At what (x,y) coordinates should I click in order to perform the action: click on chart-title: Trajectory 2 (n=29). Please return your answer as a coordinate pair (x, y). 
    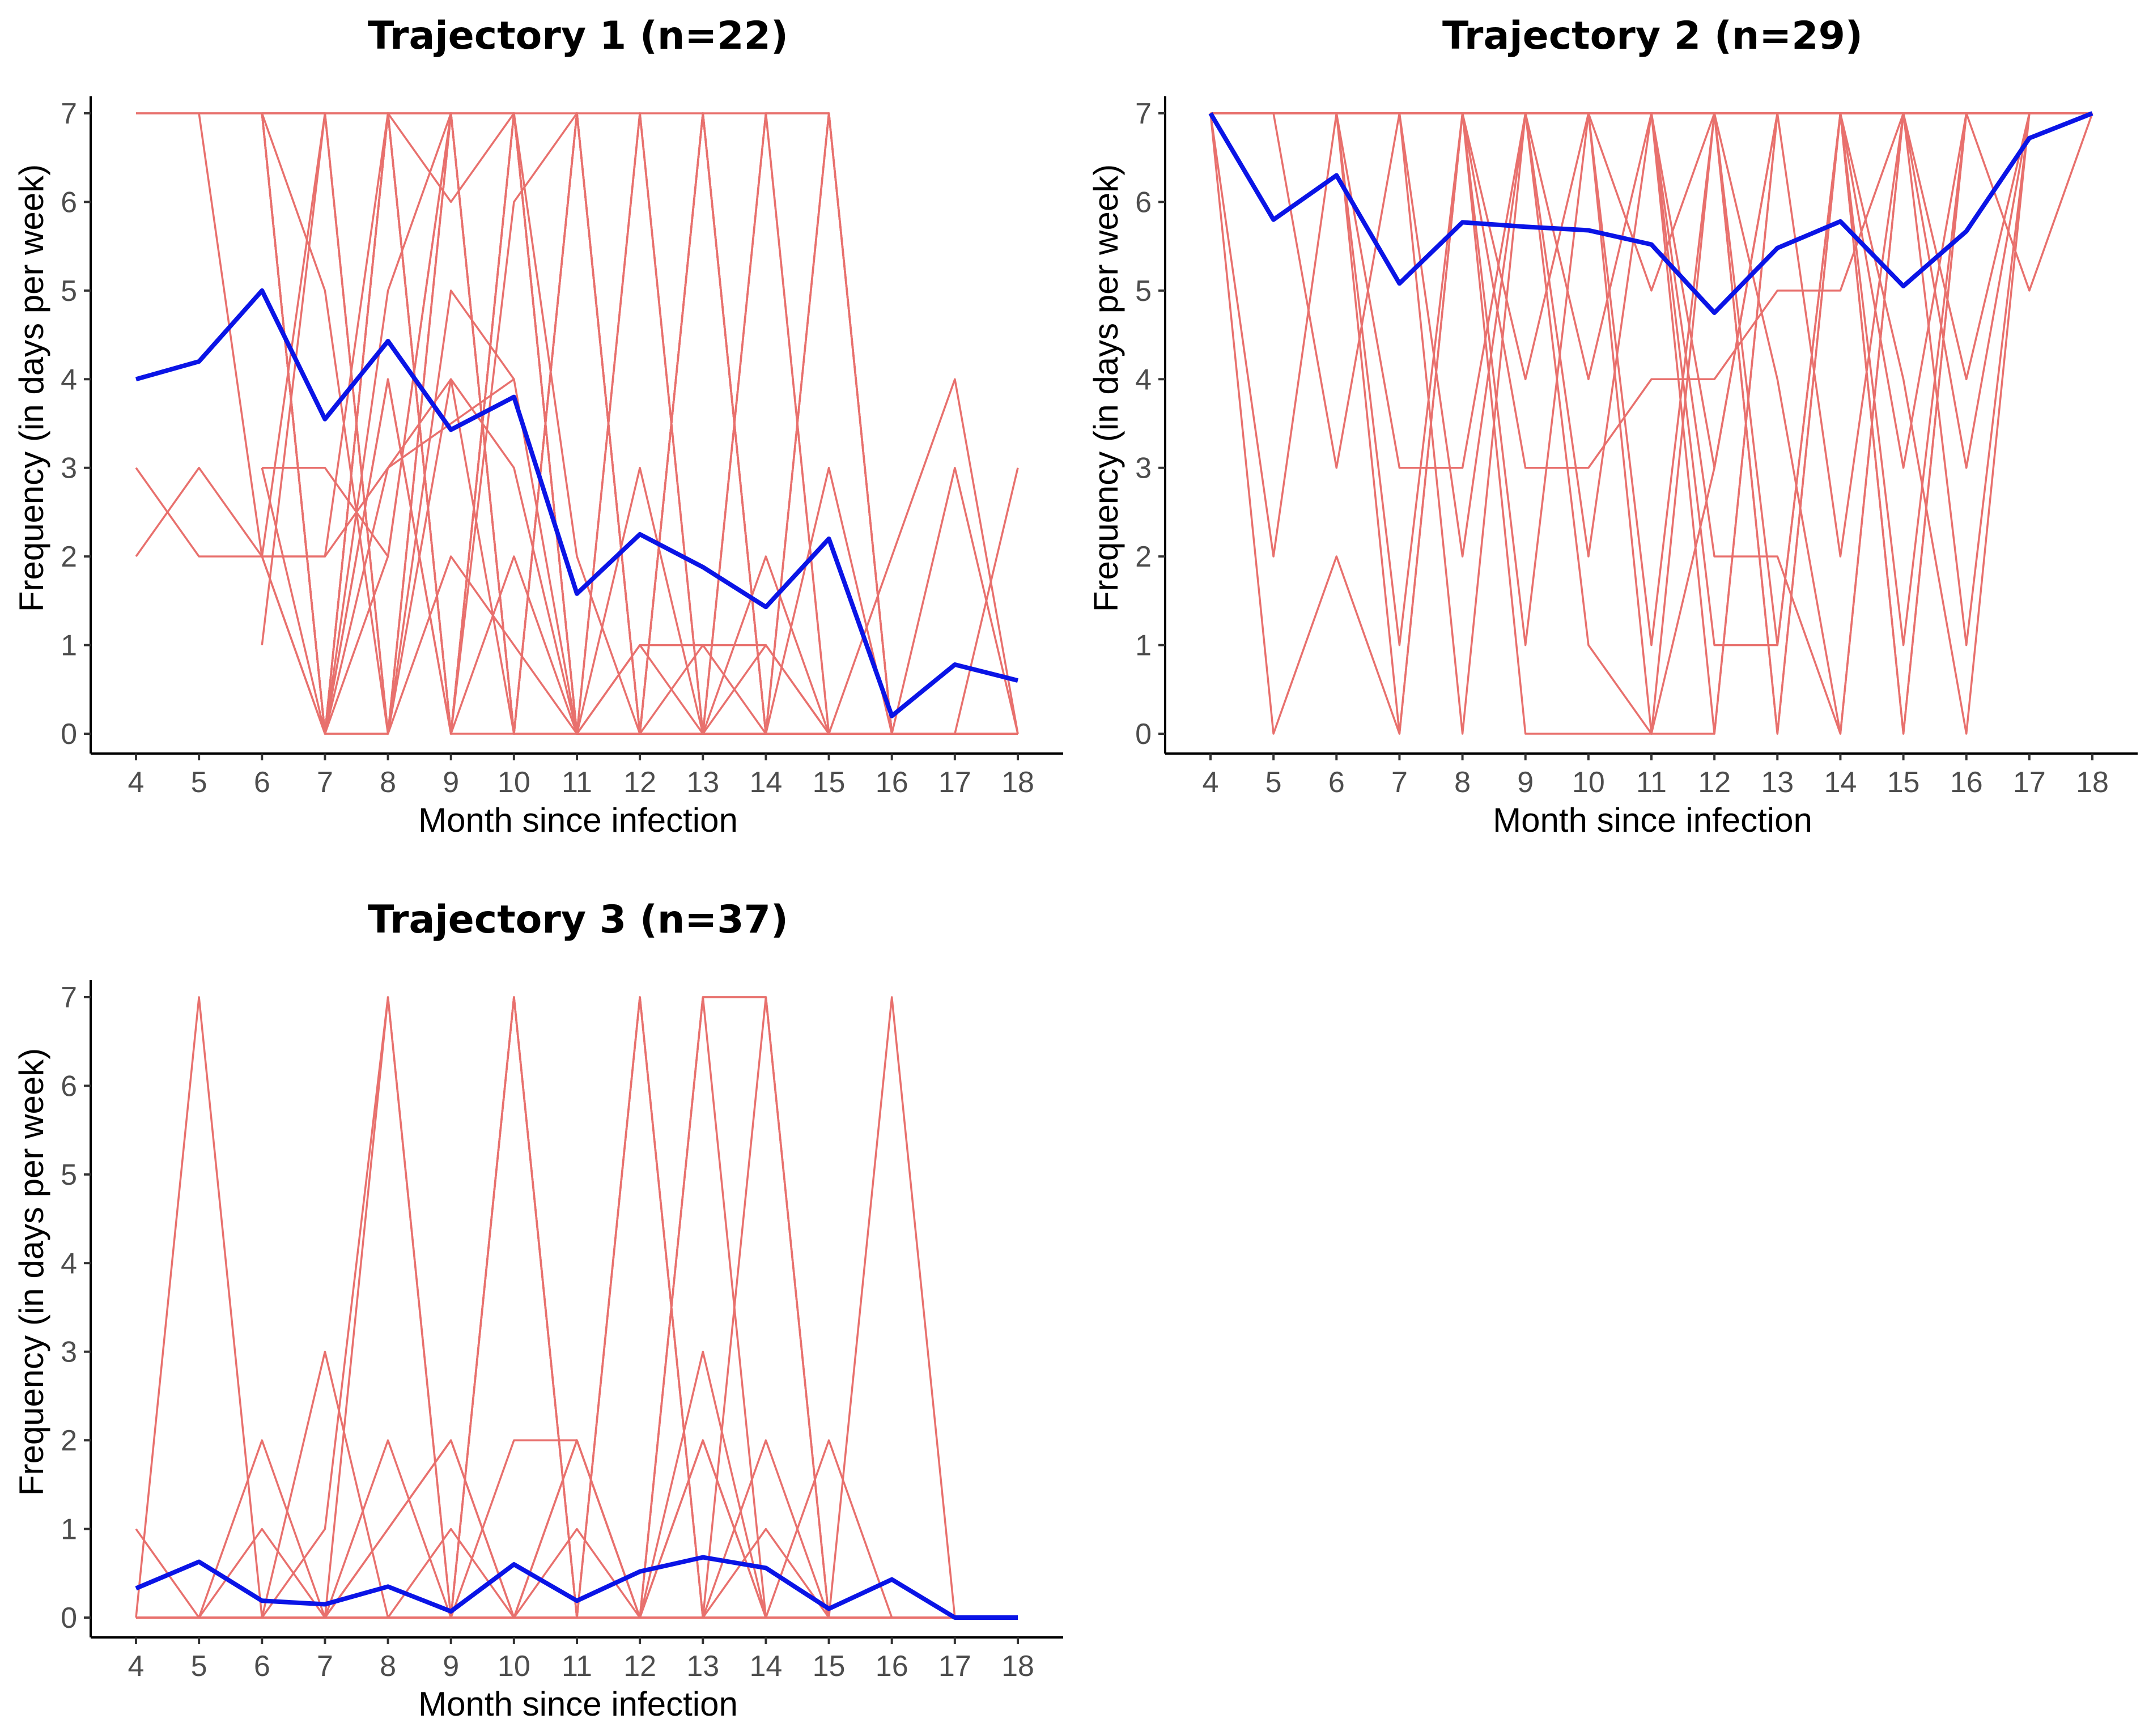
    Looking at the image, I should click on (1652, 36).